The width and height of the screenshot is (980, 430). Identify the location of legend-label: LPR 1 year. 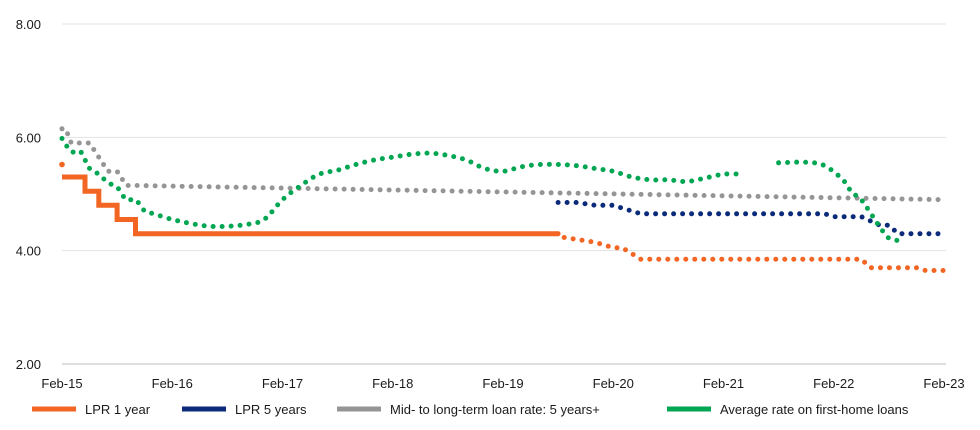
(118, 409).